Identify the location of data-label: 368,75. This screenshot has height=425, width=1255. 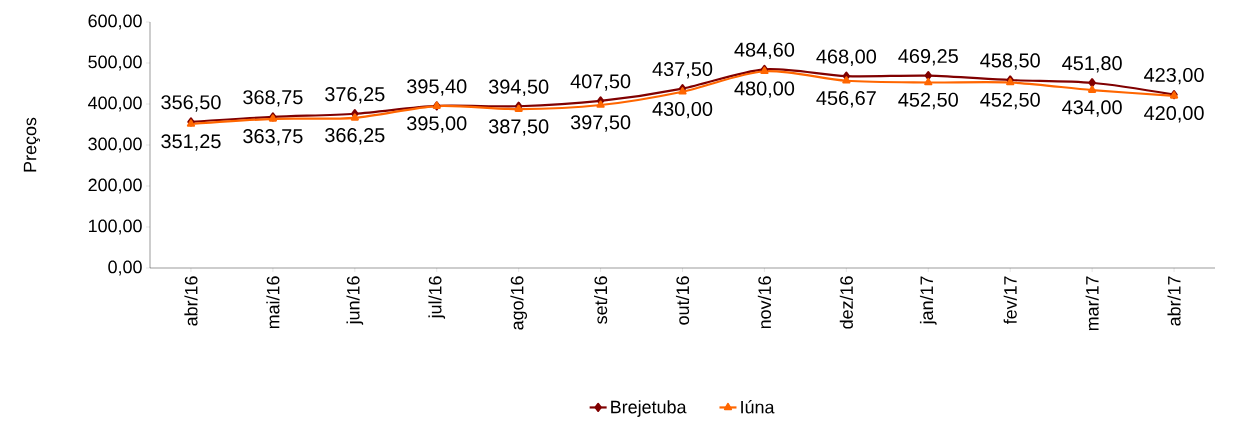
(273, 98).